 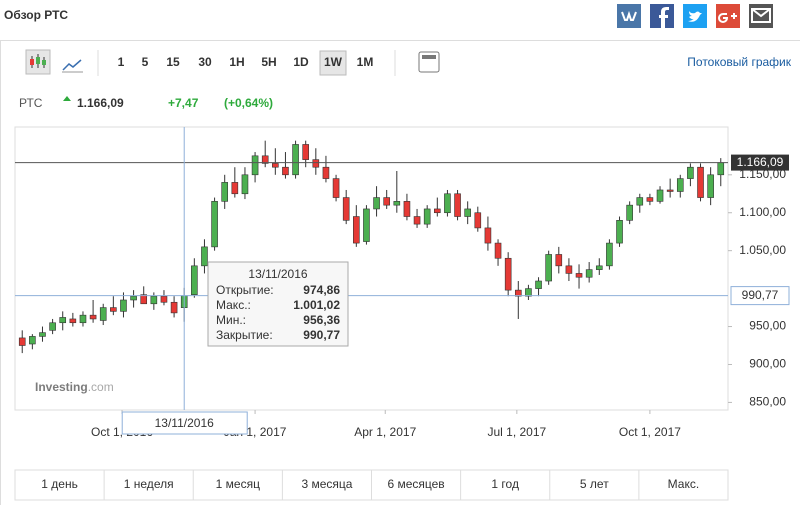 I want to click on interval-button: 5H, so click(x=268, y=62).